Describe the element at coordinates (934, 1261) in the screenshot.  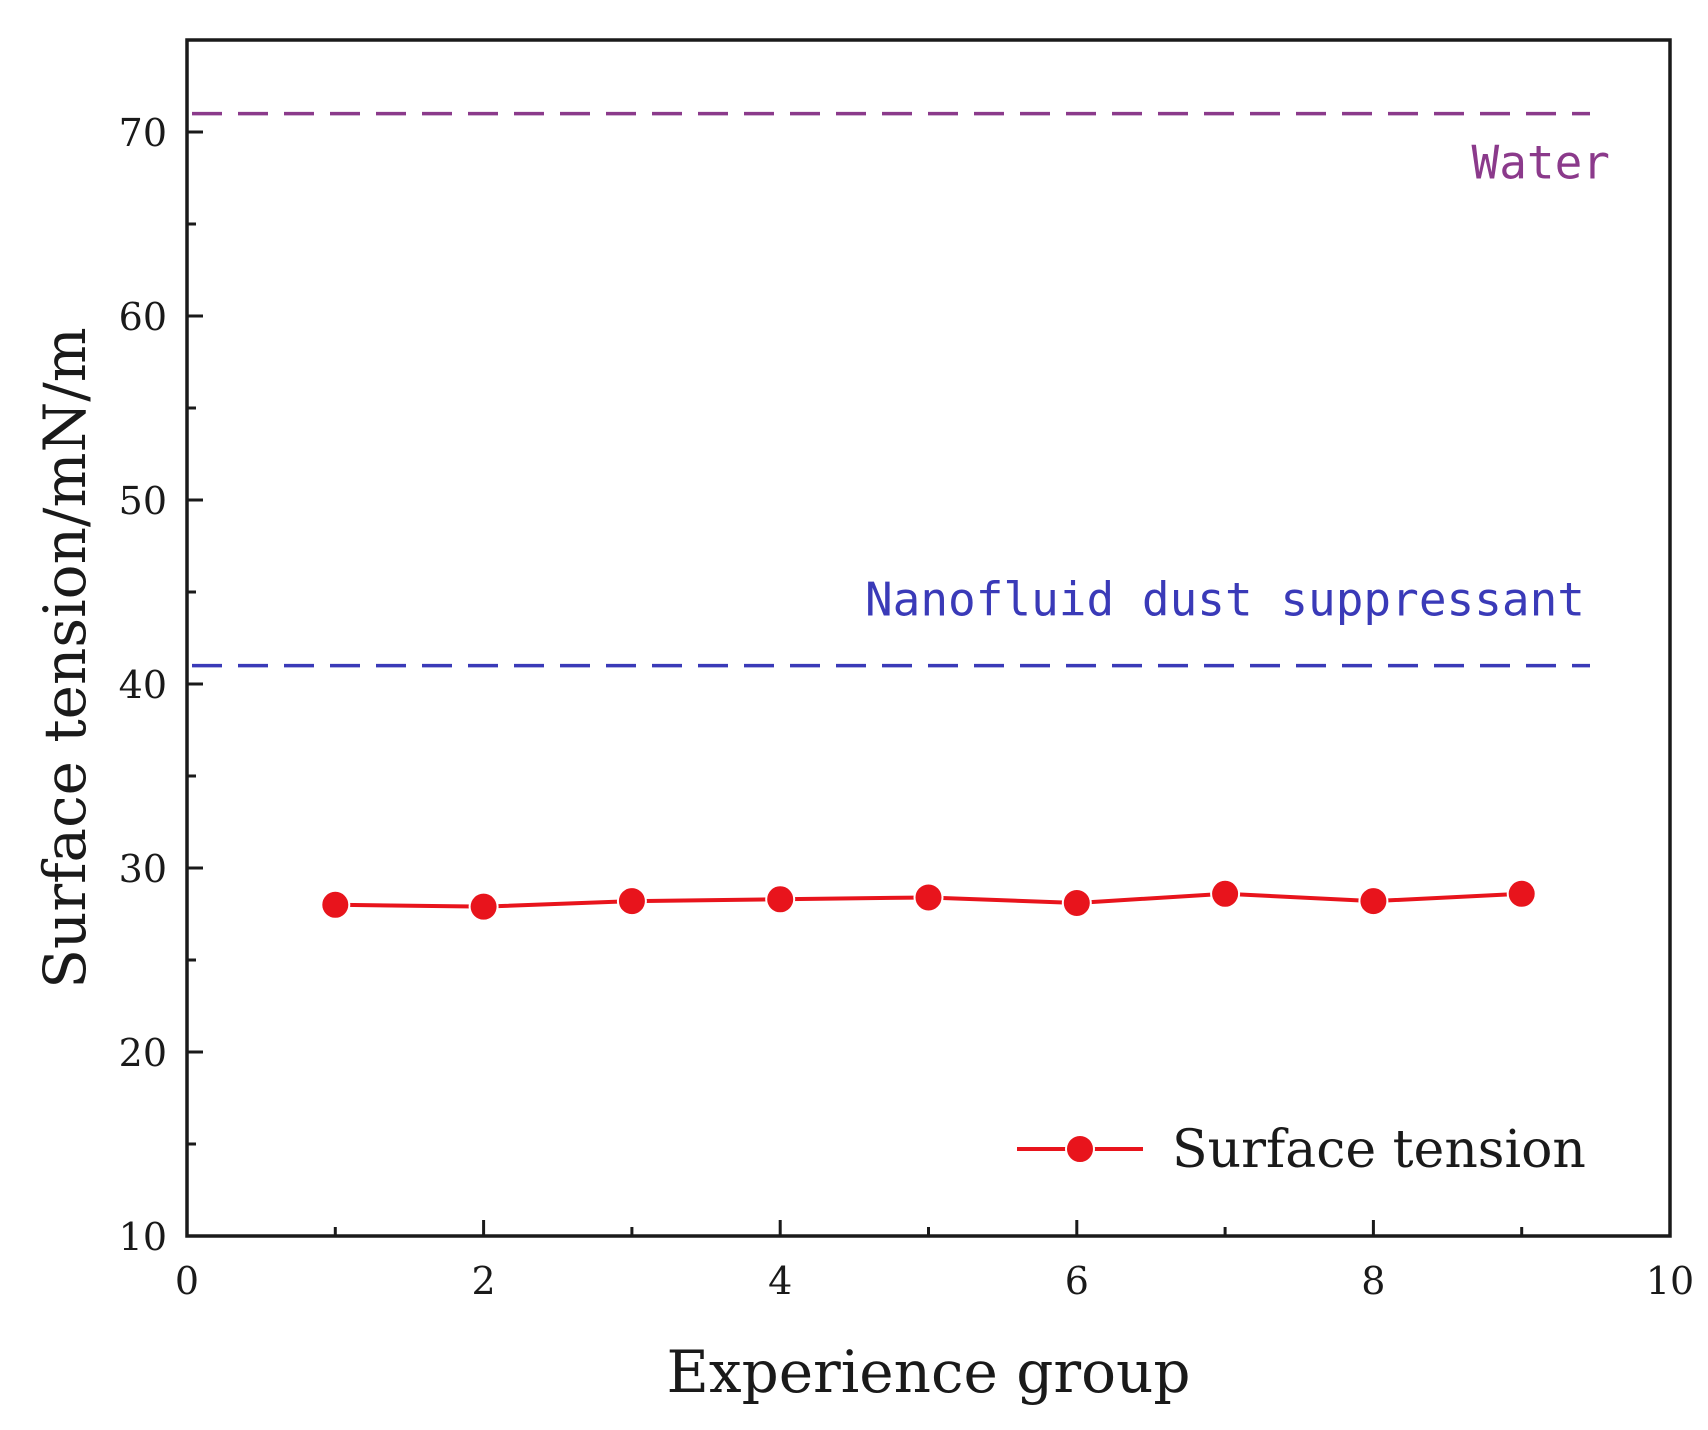
I see `x-axis-ticks: 0 2 4 6 8 10` at that location.